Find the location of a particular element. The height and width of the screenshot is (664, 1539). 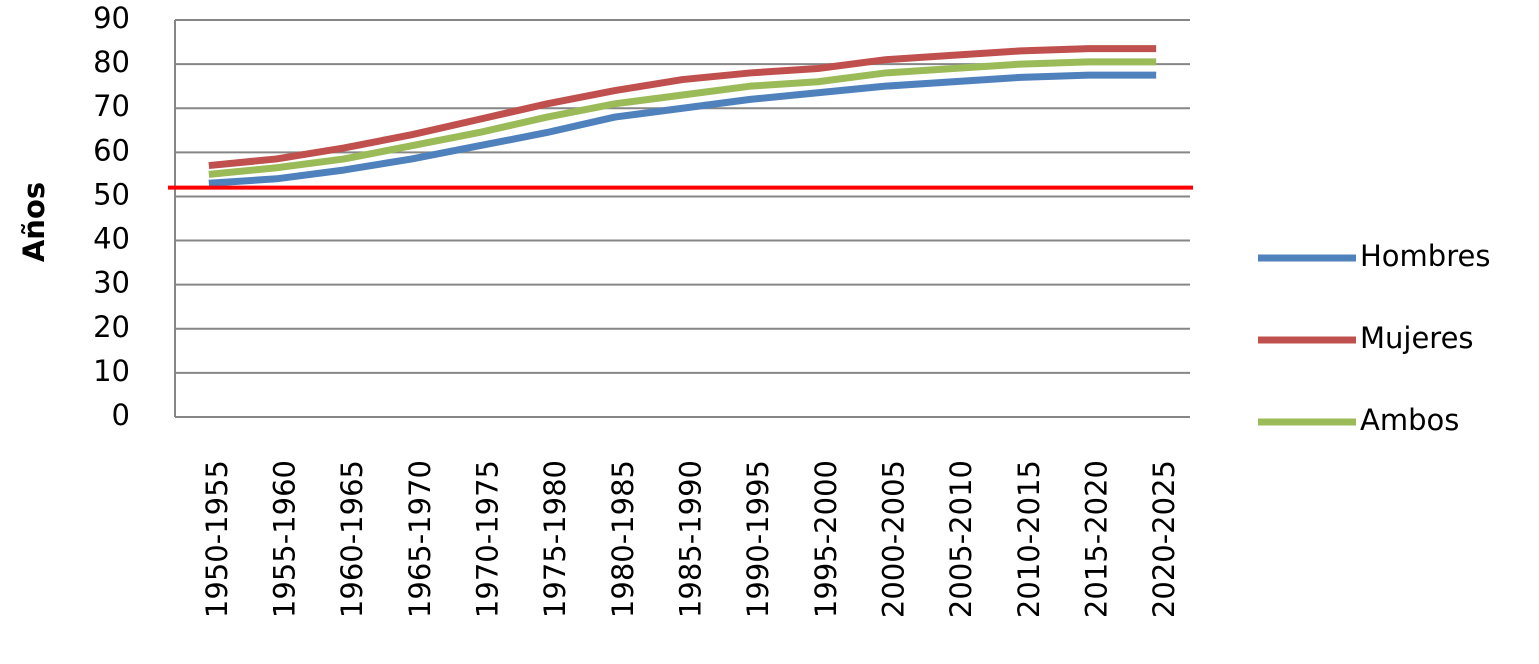

legend-label: Hombres is located at coordinates (1425, 256).